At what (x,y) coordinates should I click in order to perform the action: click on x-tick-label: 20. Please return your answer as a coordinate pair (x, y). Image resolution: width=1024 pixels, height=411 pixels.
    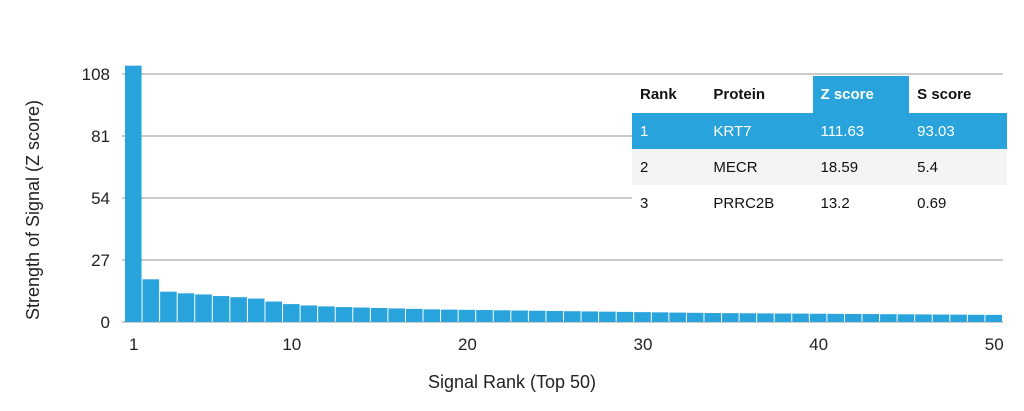
    Looking at the image, I should click on (467, 344).